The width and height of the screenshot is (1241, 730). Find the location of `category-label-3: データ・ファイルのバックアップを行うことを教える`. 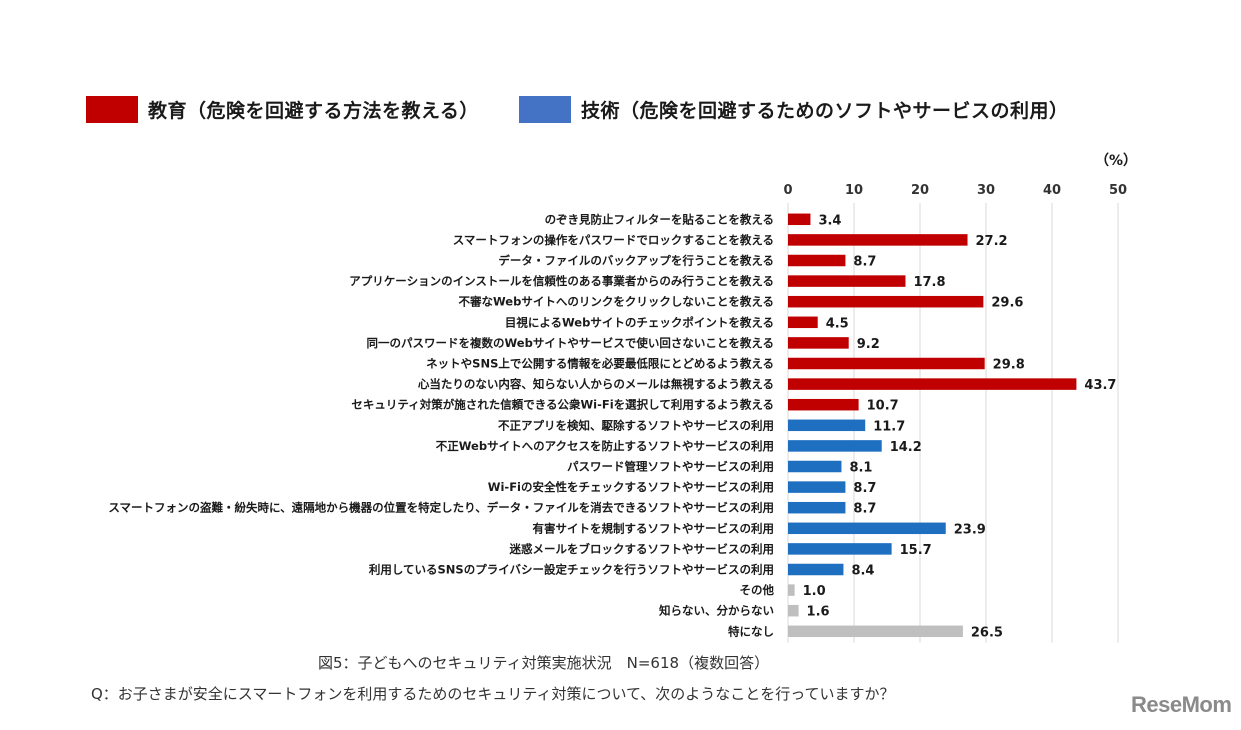

category-label-3: データ・ファイルのバックアップを行うことを教える is located at coordinates (636, 261).